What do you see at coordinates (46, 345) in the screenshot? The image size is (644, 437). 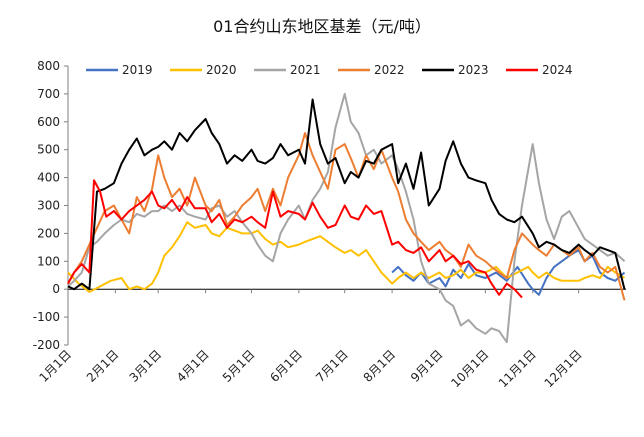 I see `y-tick-label: -200` at bounding box center [46, 345].